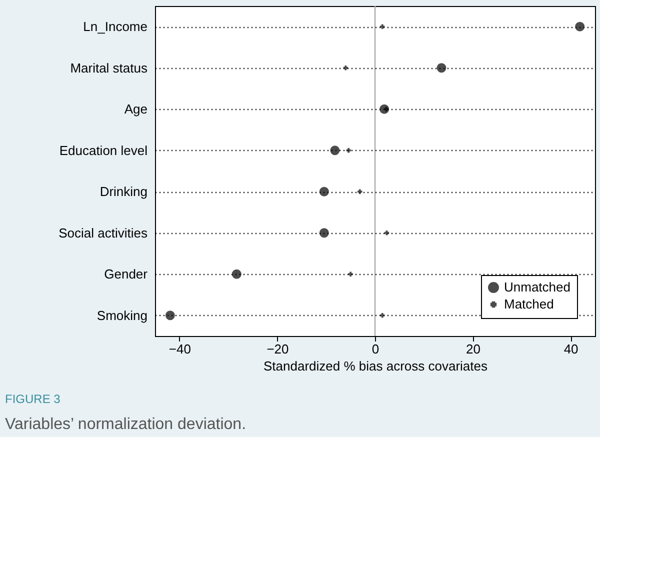  I want to click on y-tick-label: Drinking, so click(124, 192).